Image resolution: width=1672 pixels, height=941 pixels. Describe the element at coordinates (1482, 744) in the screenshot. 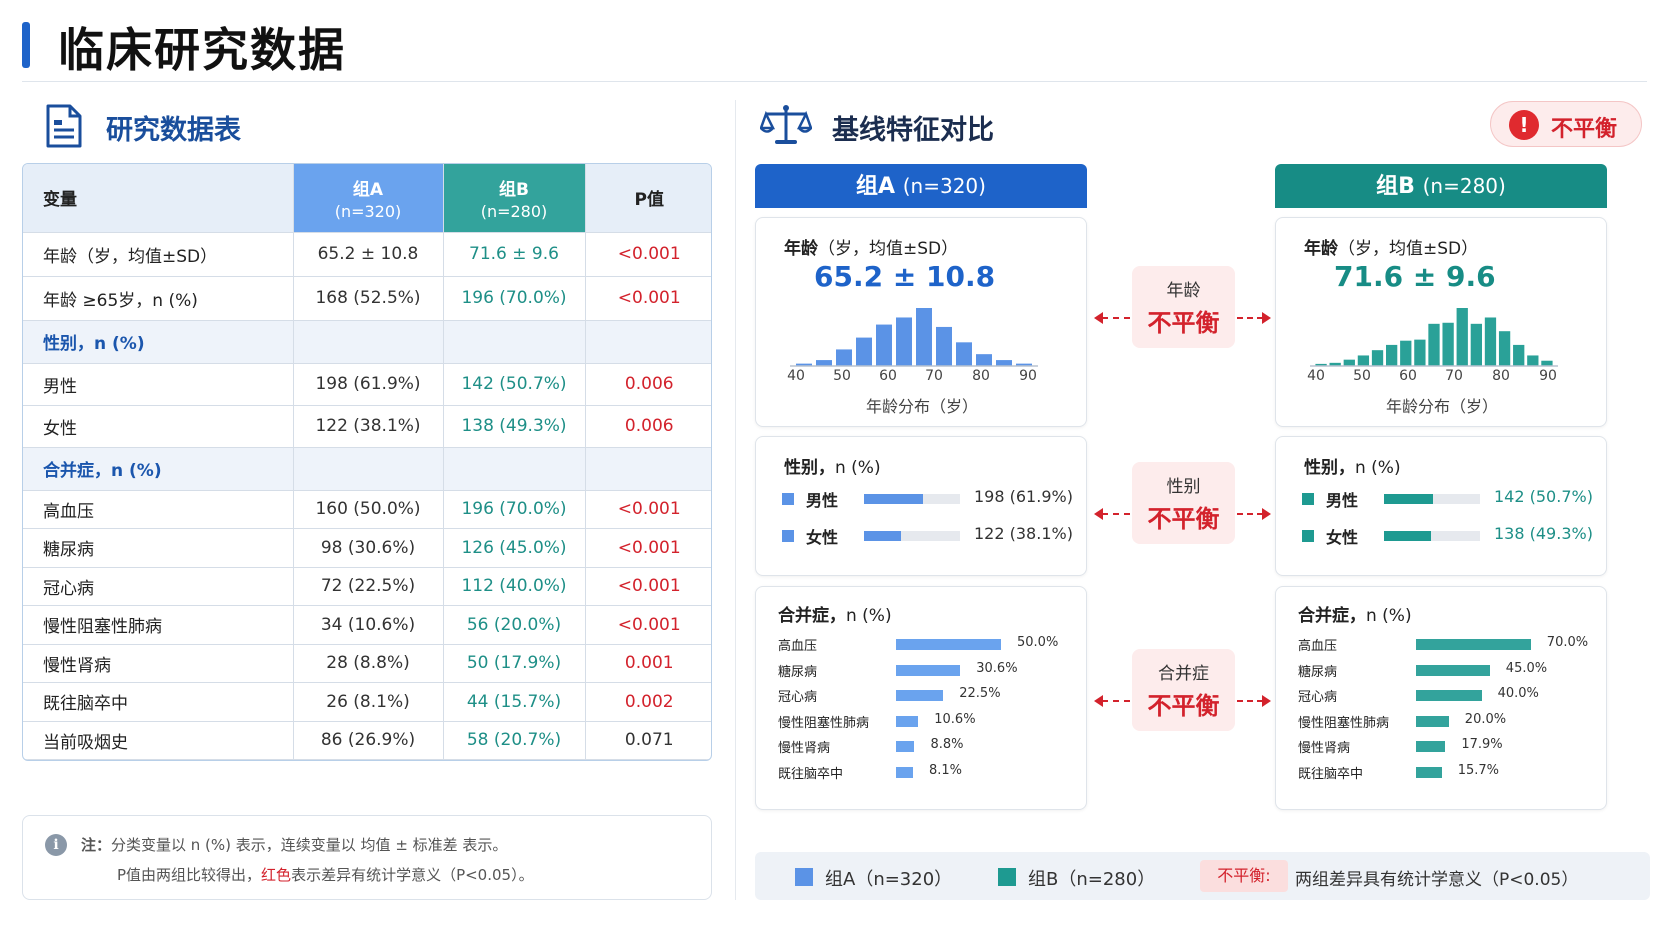

I see `comorbidity-value: 17.9%` at that location.